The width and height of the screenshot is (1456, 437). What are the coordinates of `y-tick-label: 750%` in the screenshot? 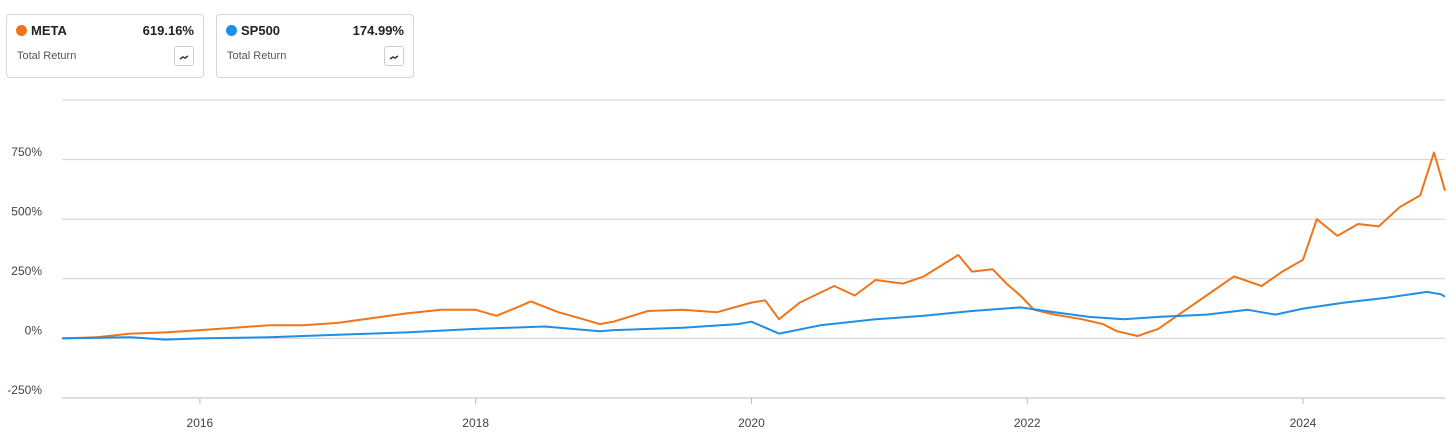 It's located at (26, 152).